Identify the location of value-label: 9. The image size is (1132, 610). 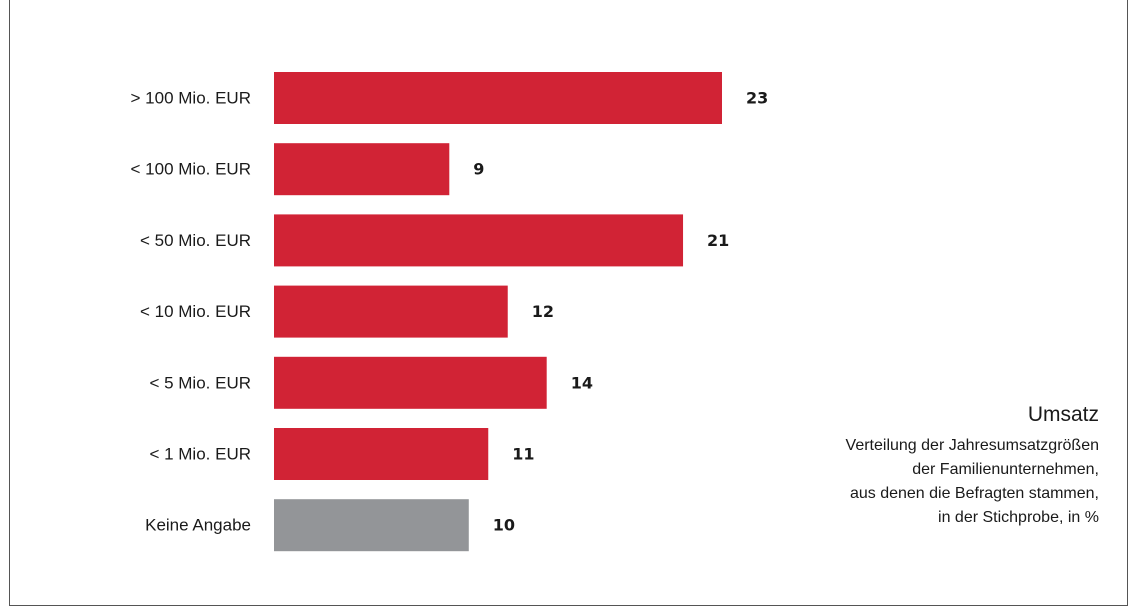
(478, 169).